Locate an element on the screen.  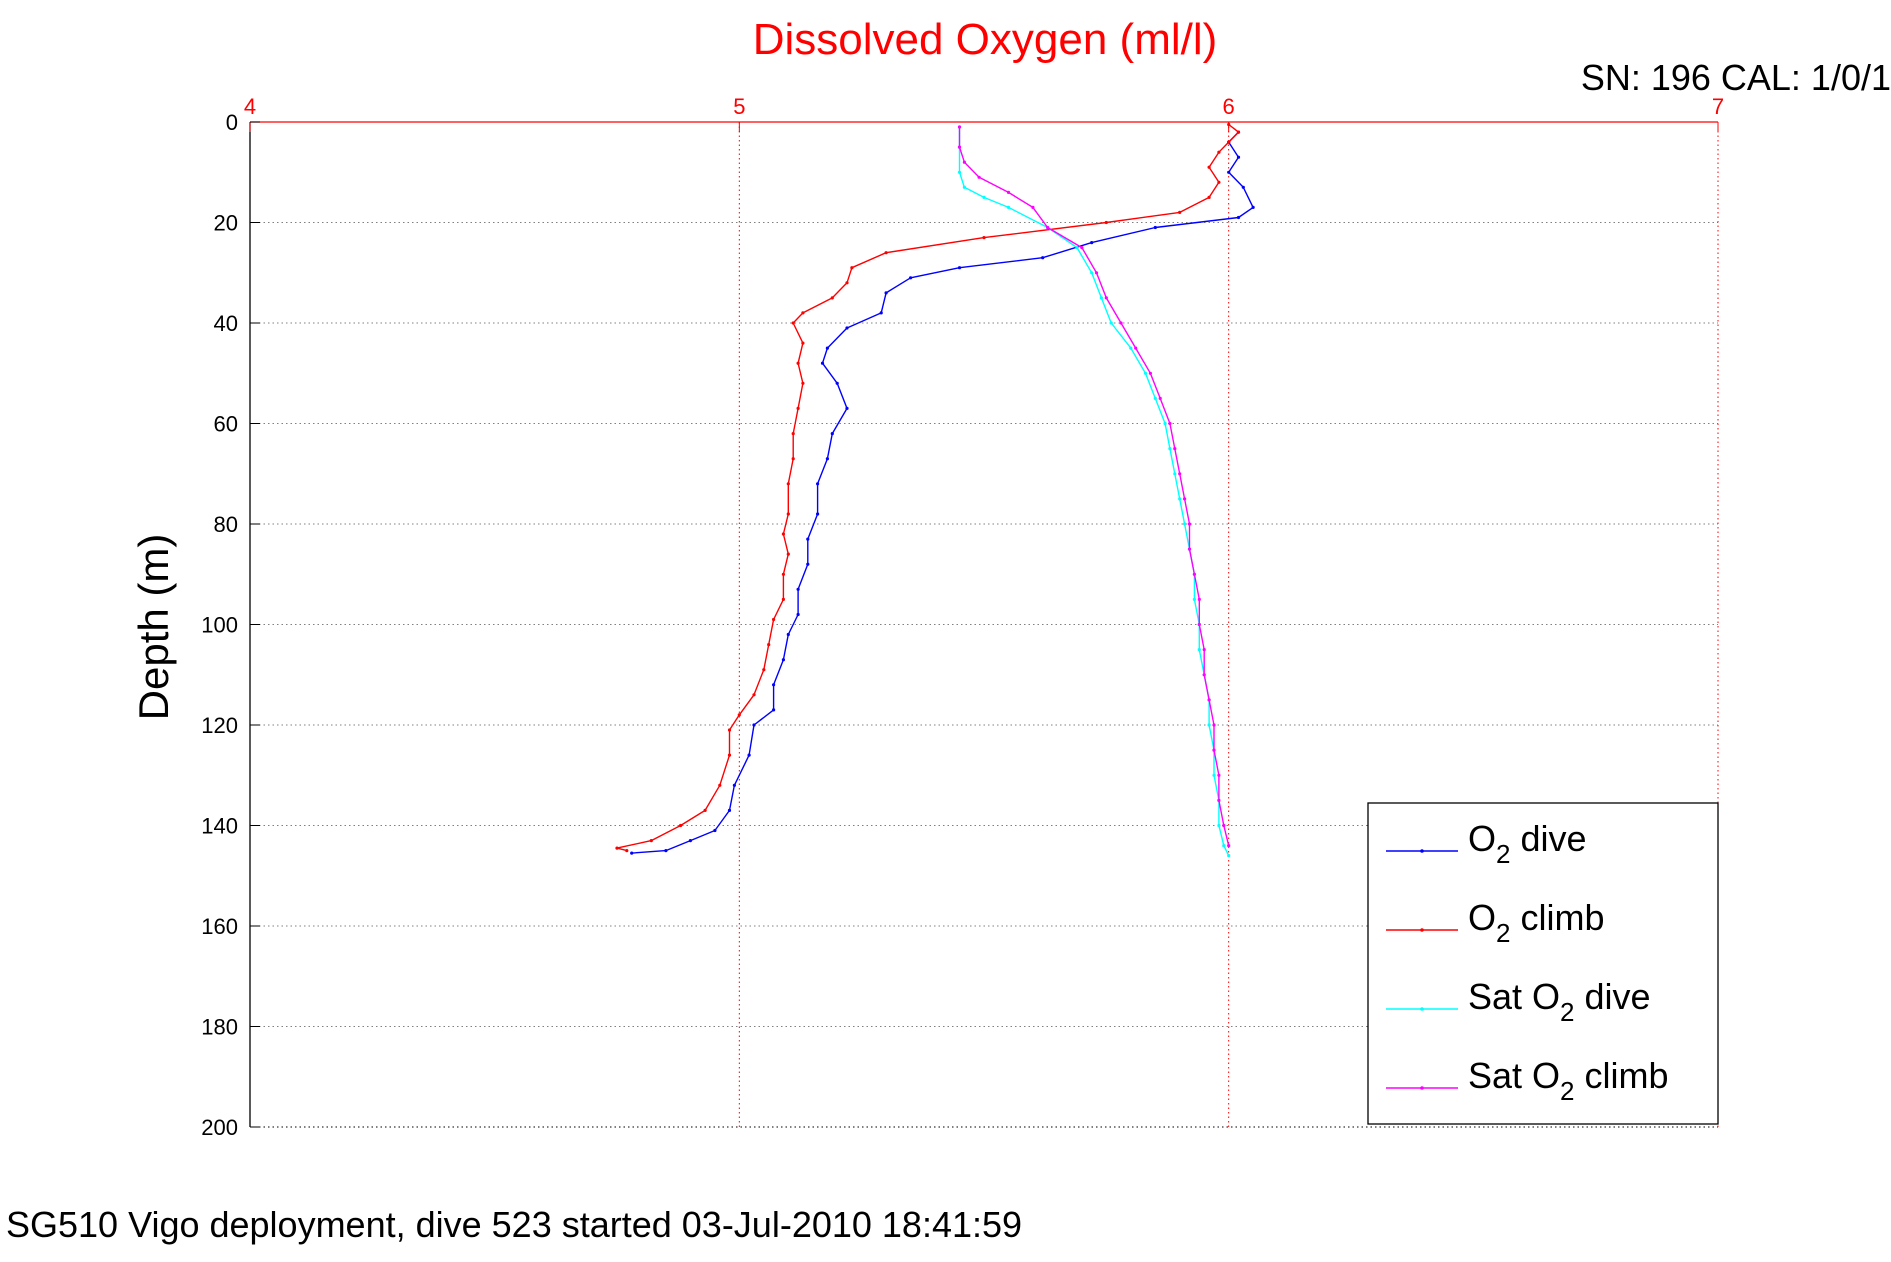
y-tick-label: 40 is located at coordinates (226, 323).